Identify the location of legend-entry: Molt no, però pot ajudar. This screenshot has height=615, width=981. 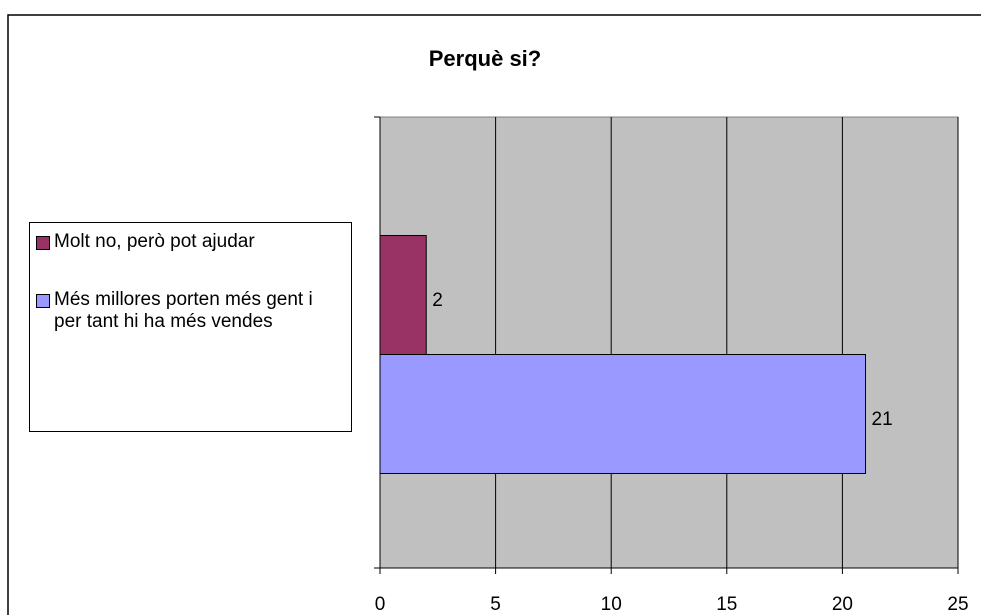
(190, 242).